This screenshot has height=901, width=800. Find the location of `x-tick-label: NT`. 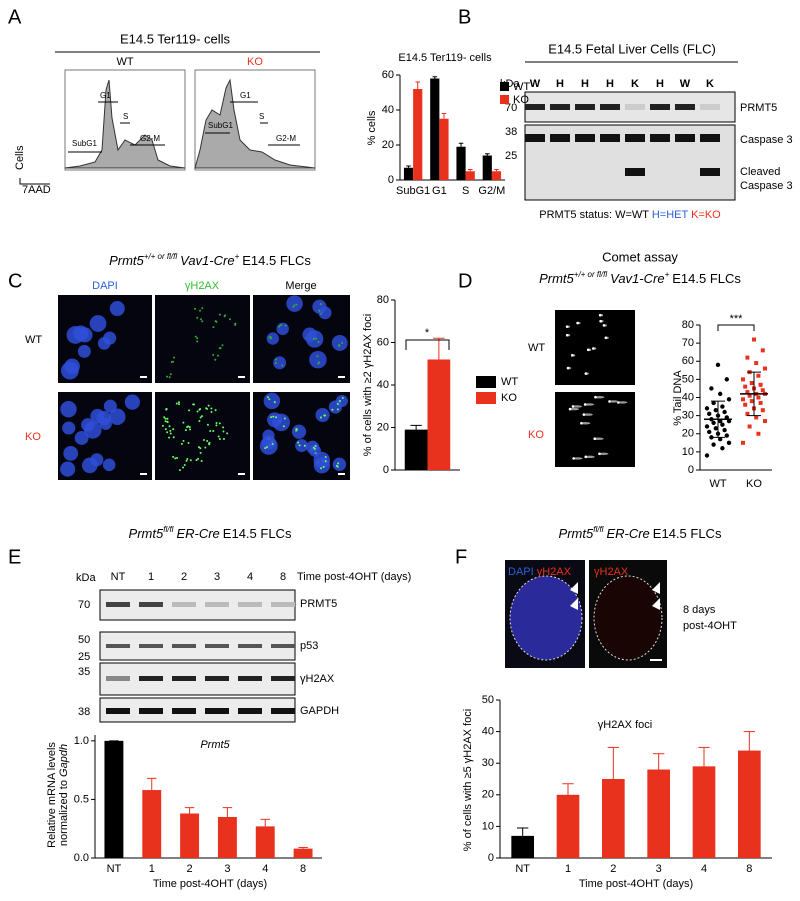

x-tick-label: NT is located at coordinates (522, 869).